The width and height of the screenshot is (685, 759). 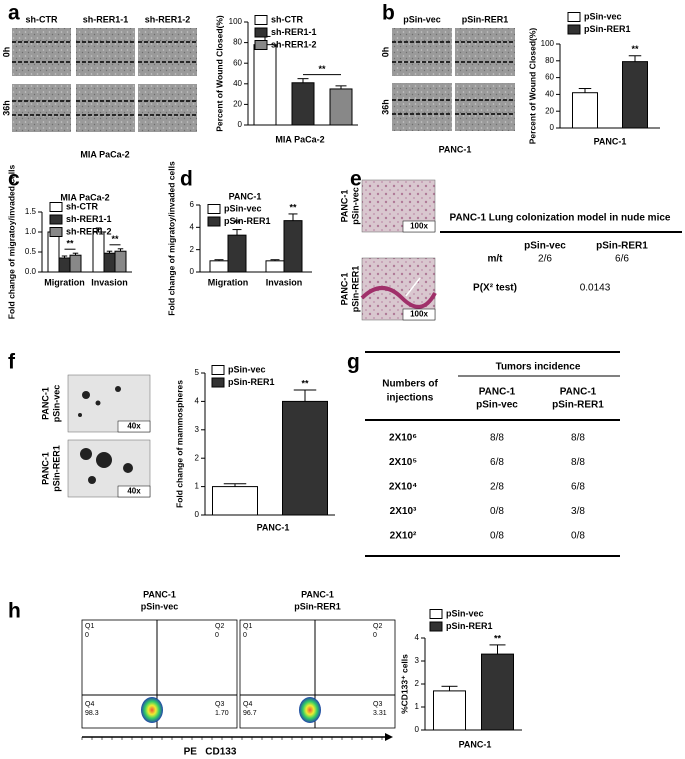 What do you see at coordinates (385, 107) in the screenshot?
I see `row-label: 36h` at bounding box center [385, 107].